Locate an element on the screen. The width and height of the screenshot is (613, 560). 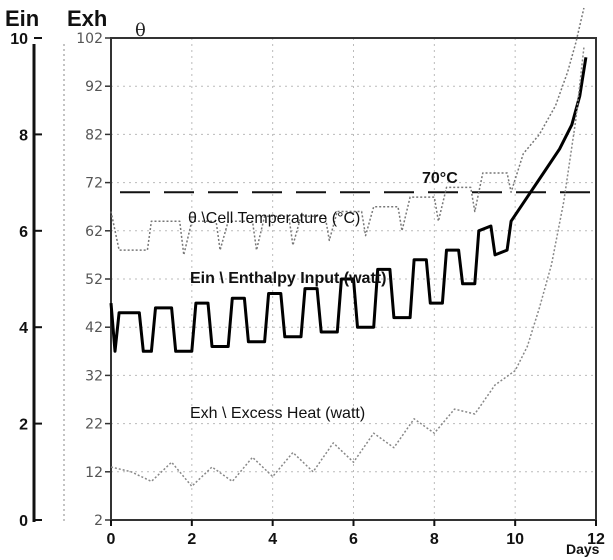
ein-ticks: 0 2 4 6 8 10 is located at coordinates (26, 280).